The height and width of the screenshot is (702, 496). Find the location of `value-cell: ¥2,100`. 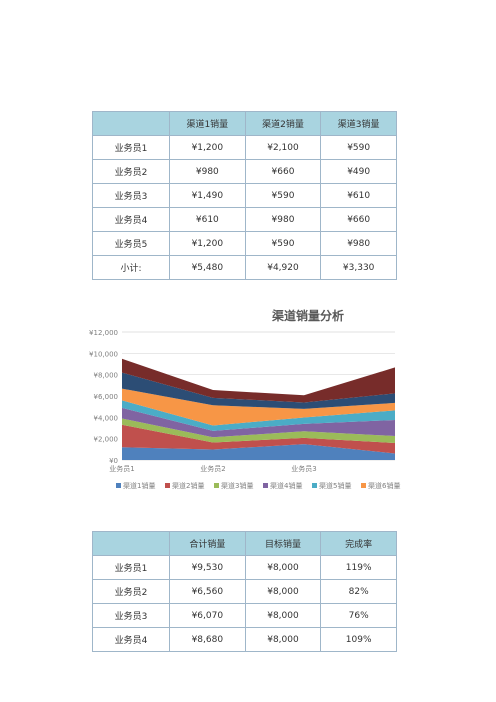

value-cell: ¥2,100 is located at coordinates (283, 147).